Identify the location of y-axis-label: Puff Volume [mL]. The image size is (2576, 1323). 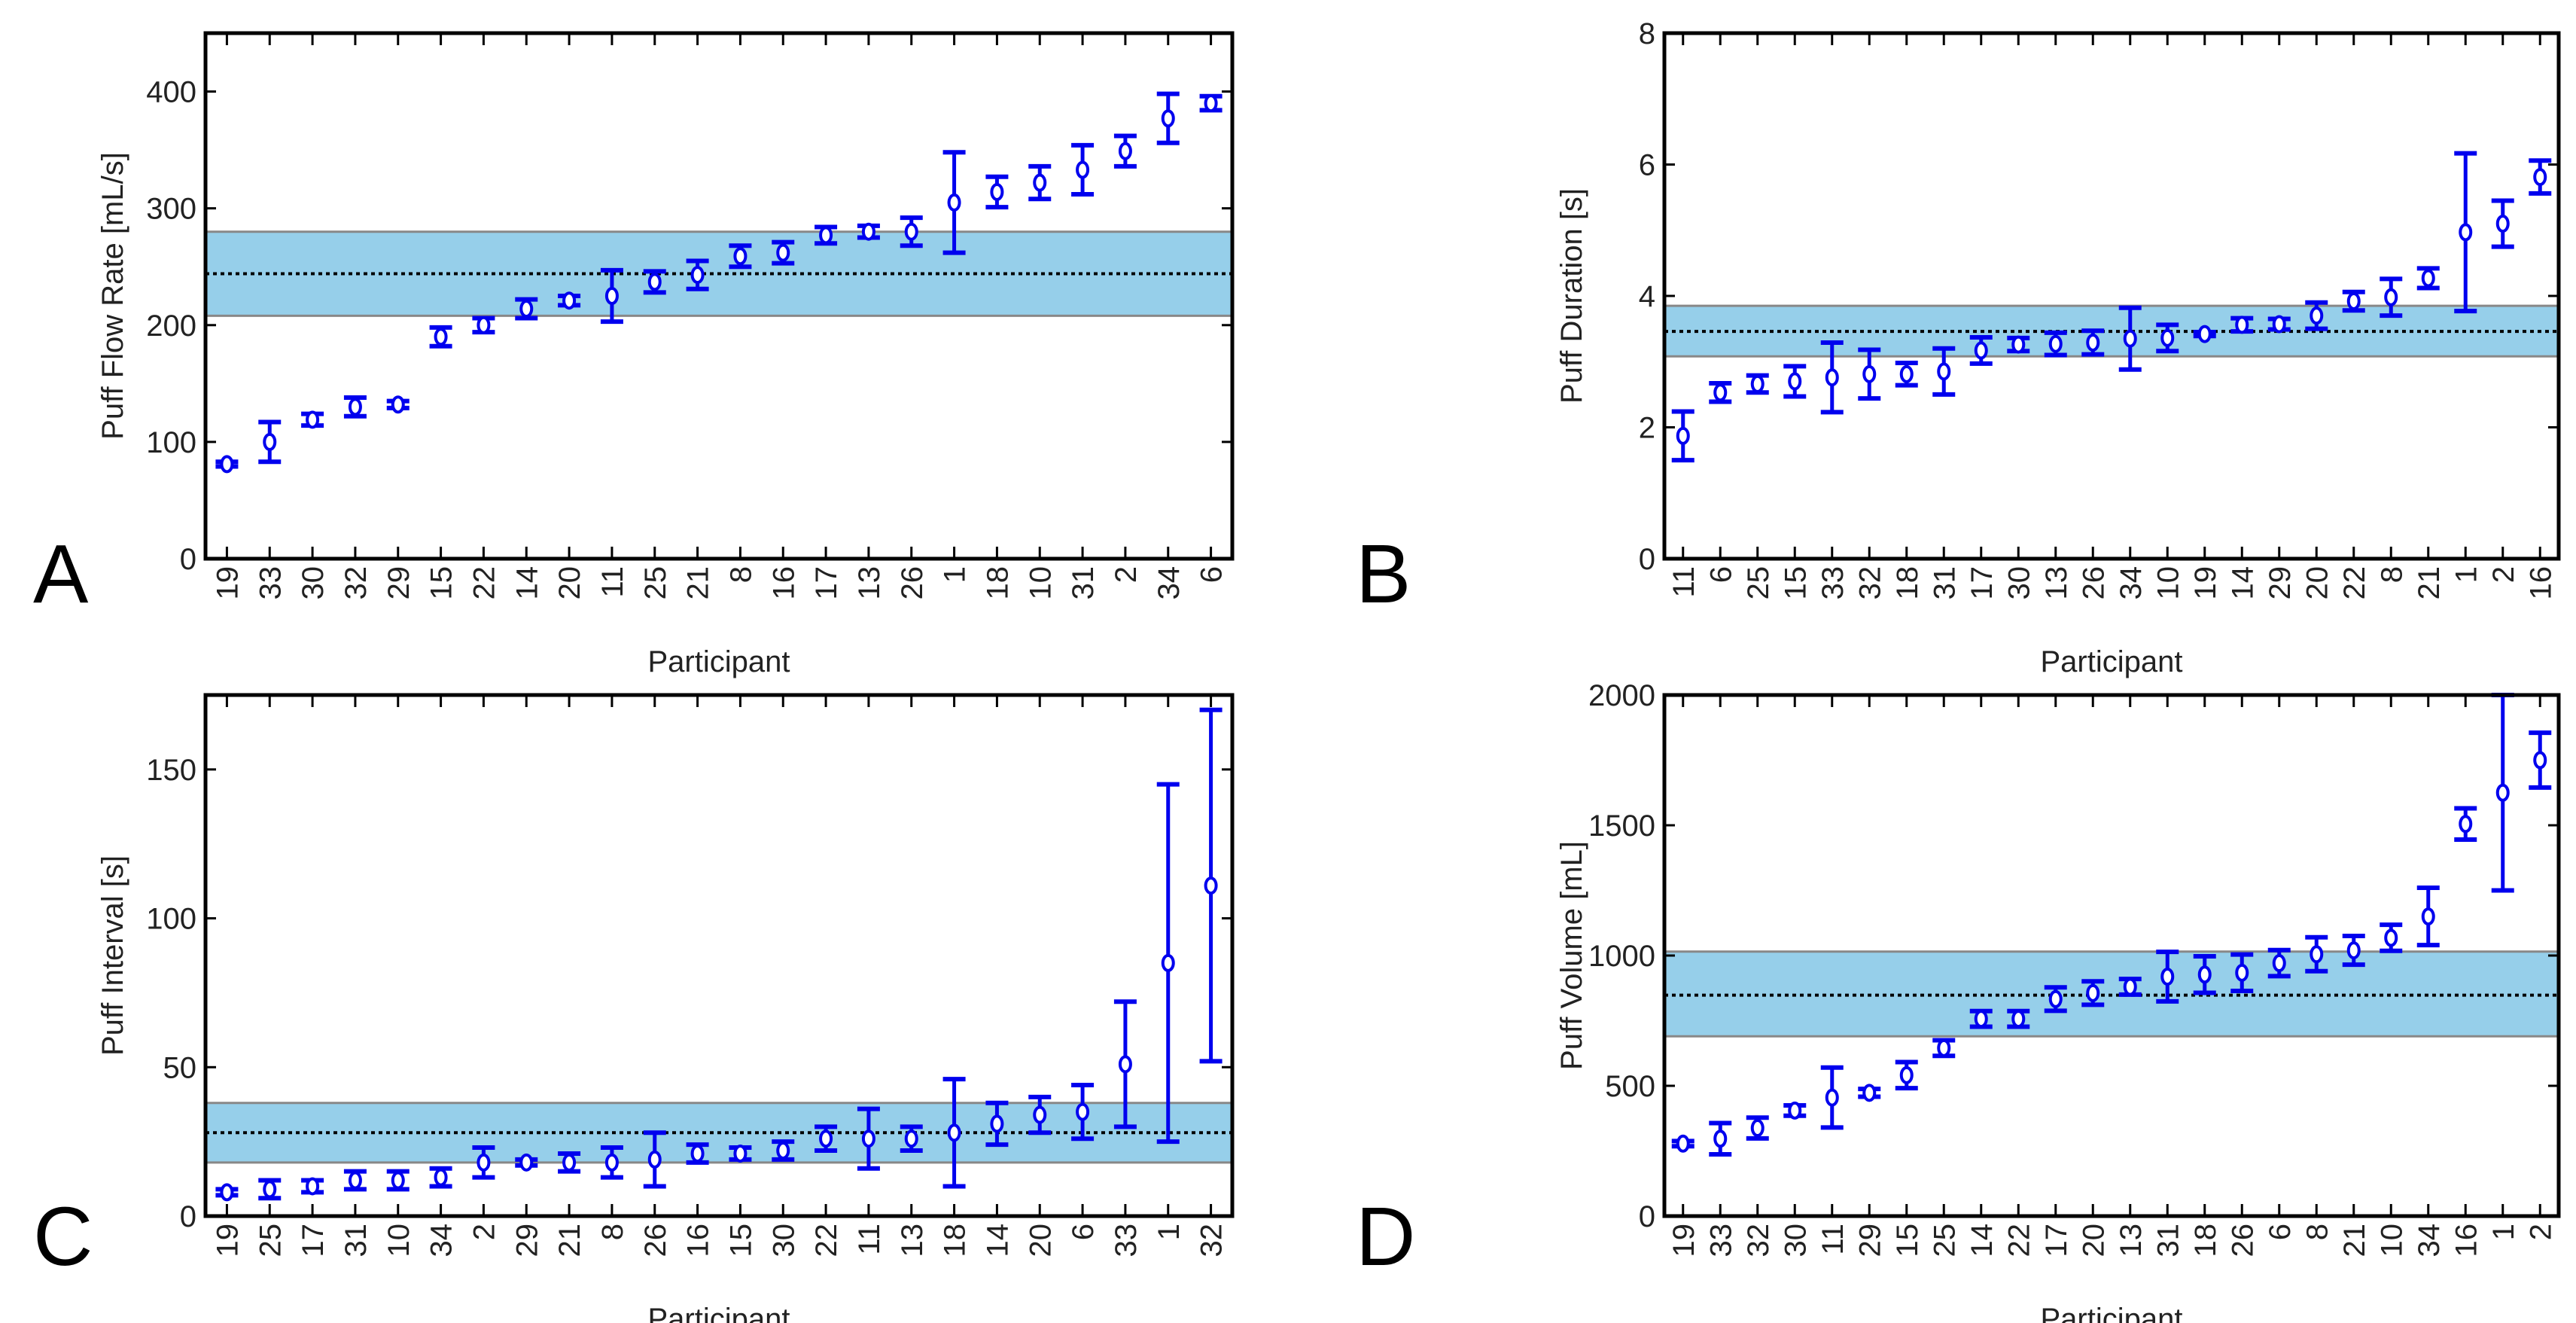
(1571, 956).